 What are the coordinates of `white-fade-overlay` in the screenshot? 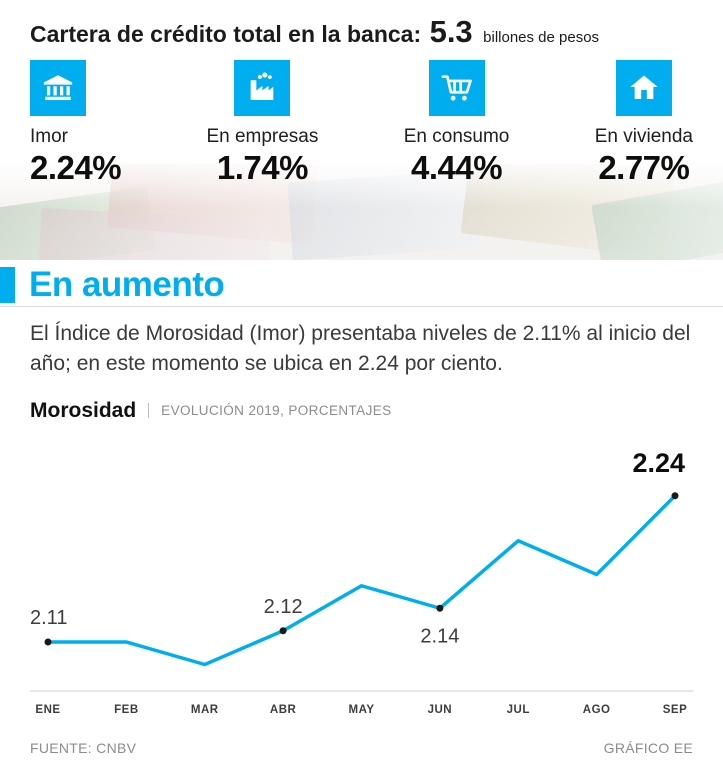 It's located at (361, 212).